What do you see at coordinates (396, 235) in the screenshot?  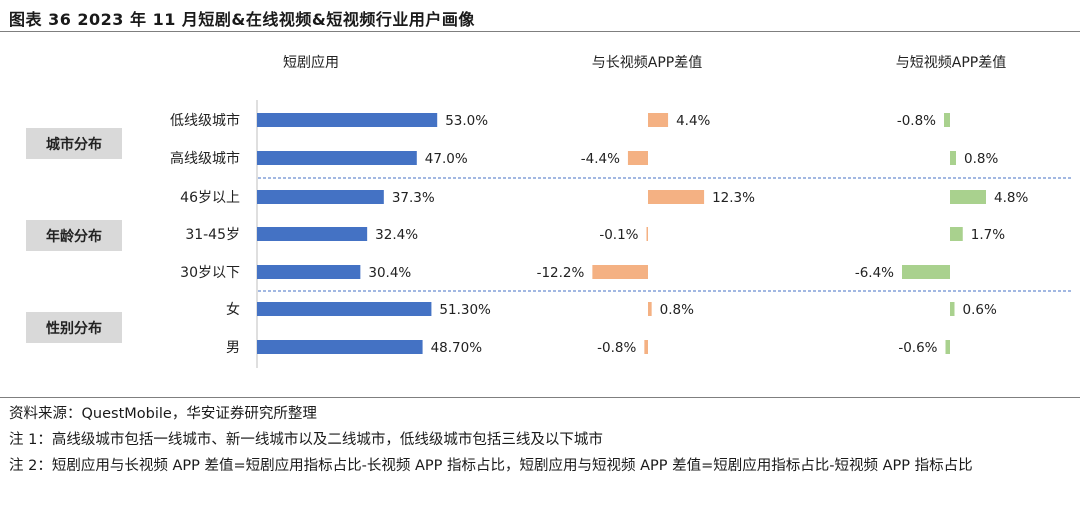 I see `data-label-1-4: 32.4%` at bounding box center [396, 235].